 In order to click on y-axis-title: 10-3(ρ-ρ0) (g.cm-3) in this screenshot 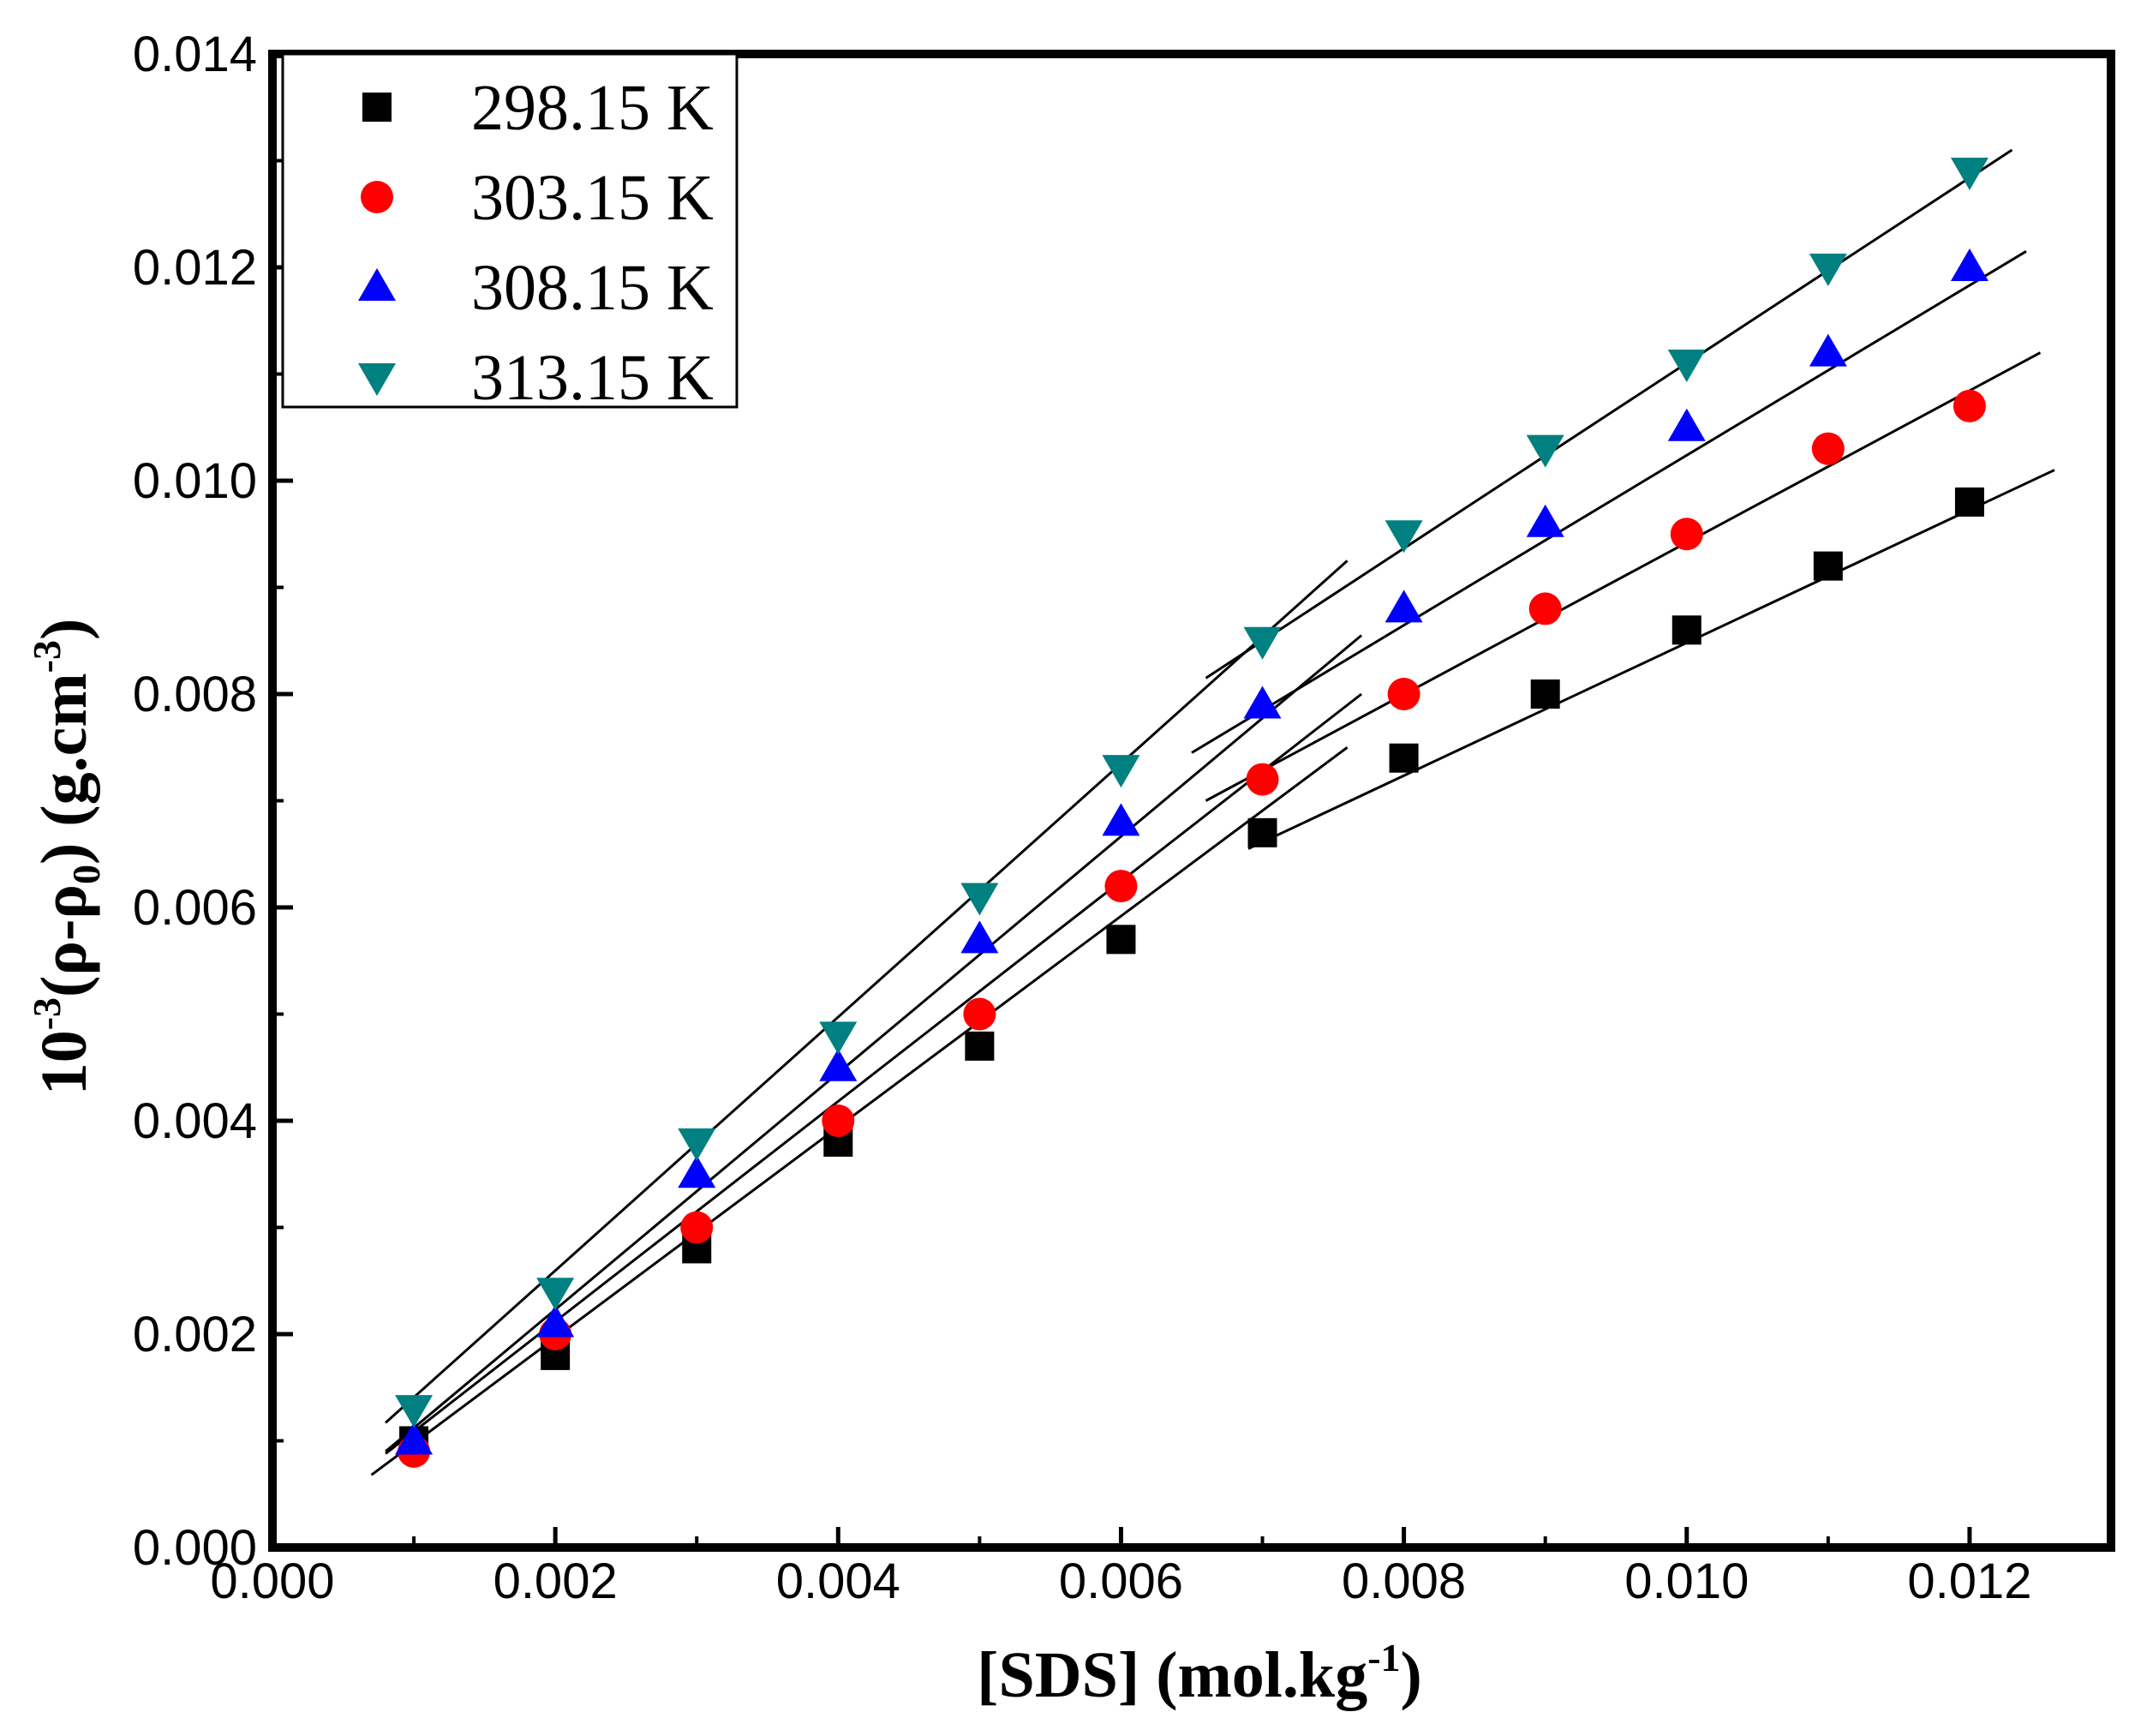, I will do `click(66, 857)`.